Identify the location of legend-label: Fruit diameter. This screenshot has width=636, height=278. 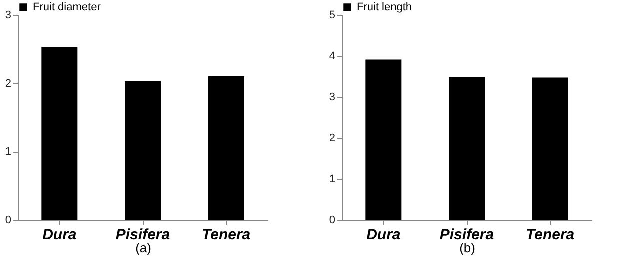
(67, 8).